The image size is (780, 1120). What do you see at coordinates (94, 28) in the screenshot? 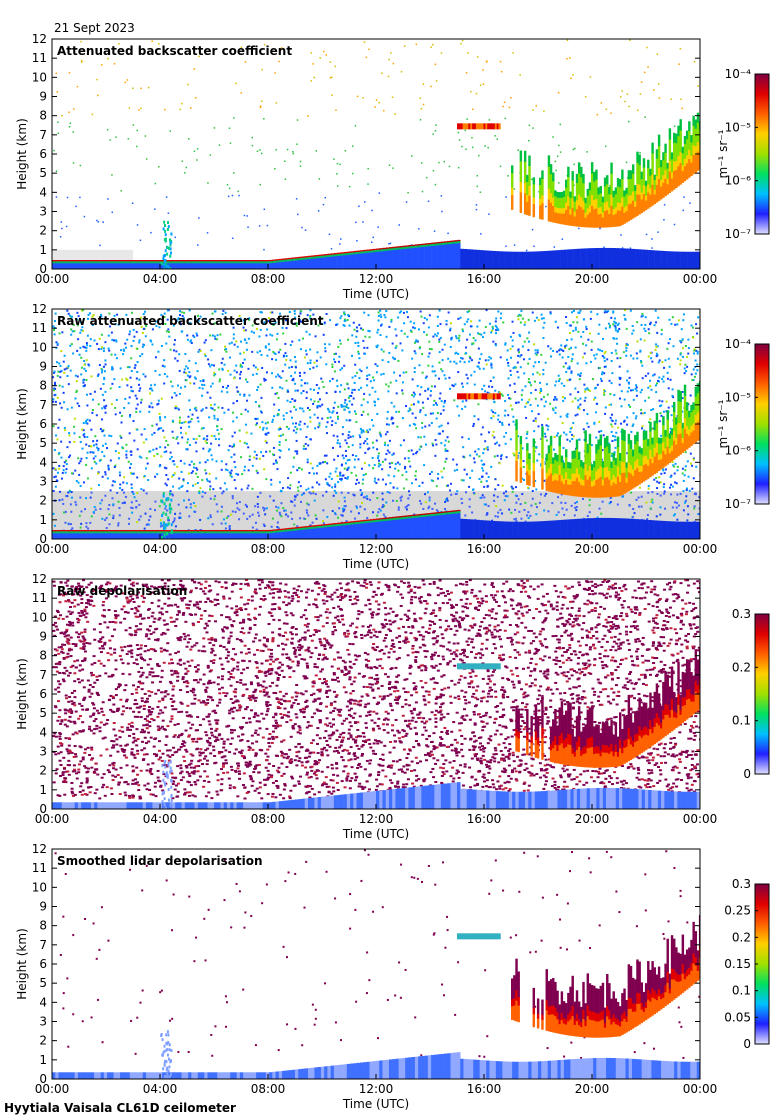
I see `date-label: 21 Sept 2023` at bounding box center [94, 28].